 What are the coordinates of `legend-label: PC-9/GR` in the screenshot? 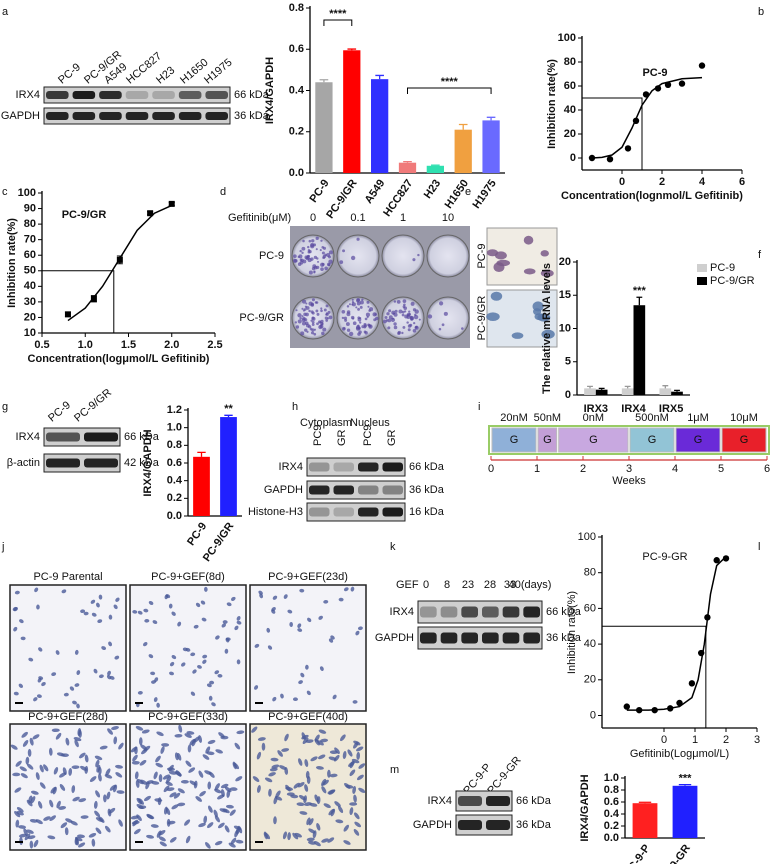 It's located at (732, 281).